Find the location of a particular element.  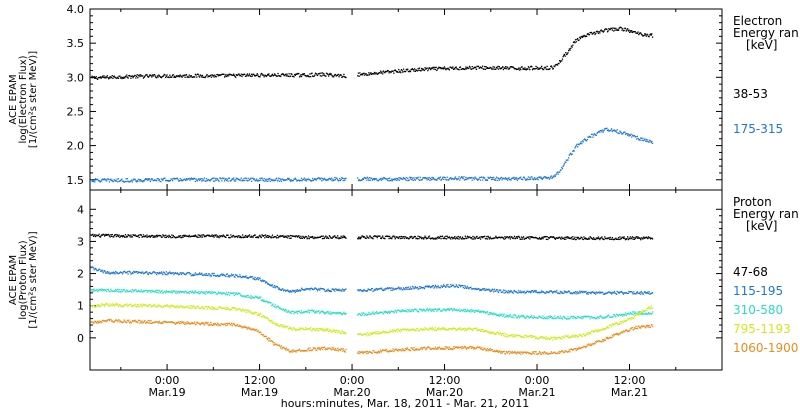

legend-entry: 38-53 is located at coordinates (750, 94).